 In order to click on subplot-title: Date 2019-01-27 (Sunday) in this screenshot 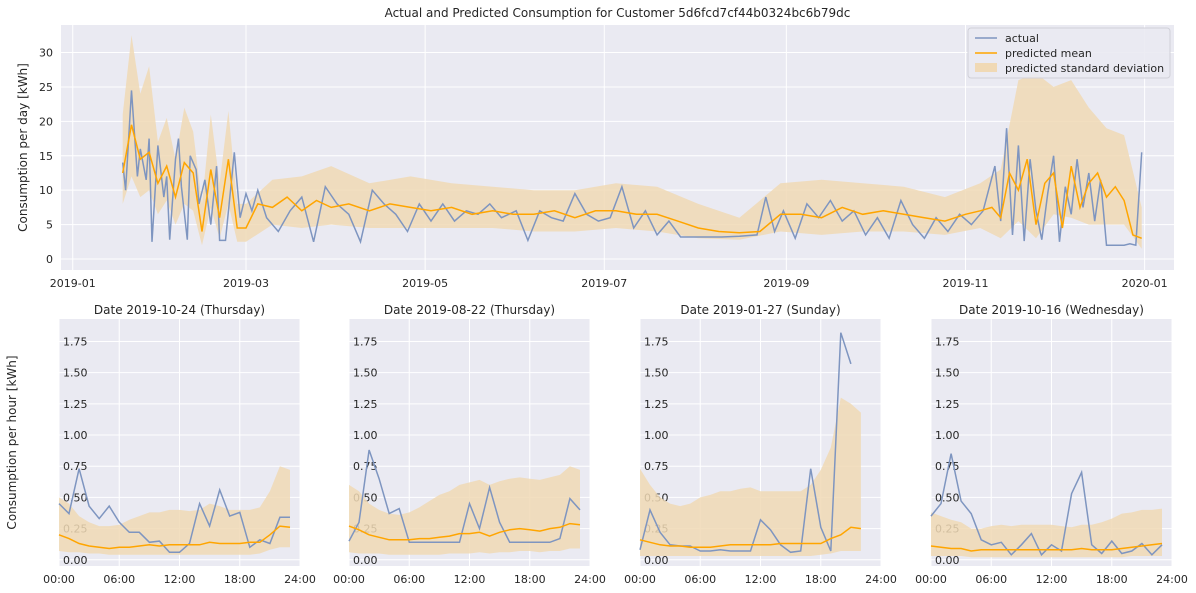, I will do `click(760, 310)`.